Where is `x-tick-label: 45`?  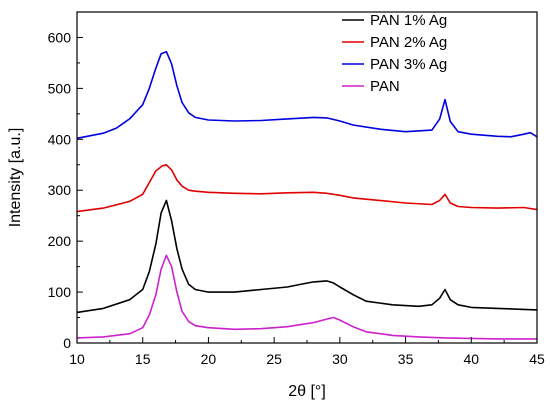
x-tick-label: 45 is located at coordinates (537, 359).